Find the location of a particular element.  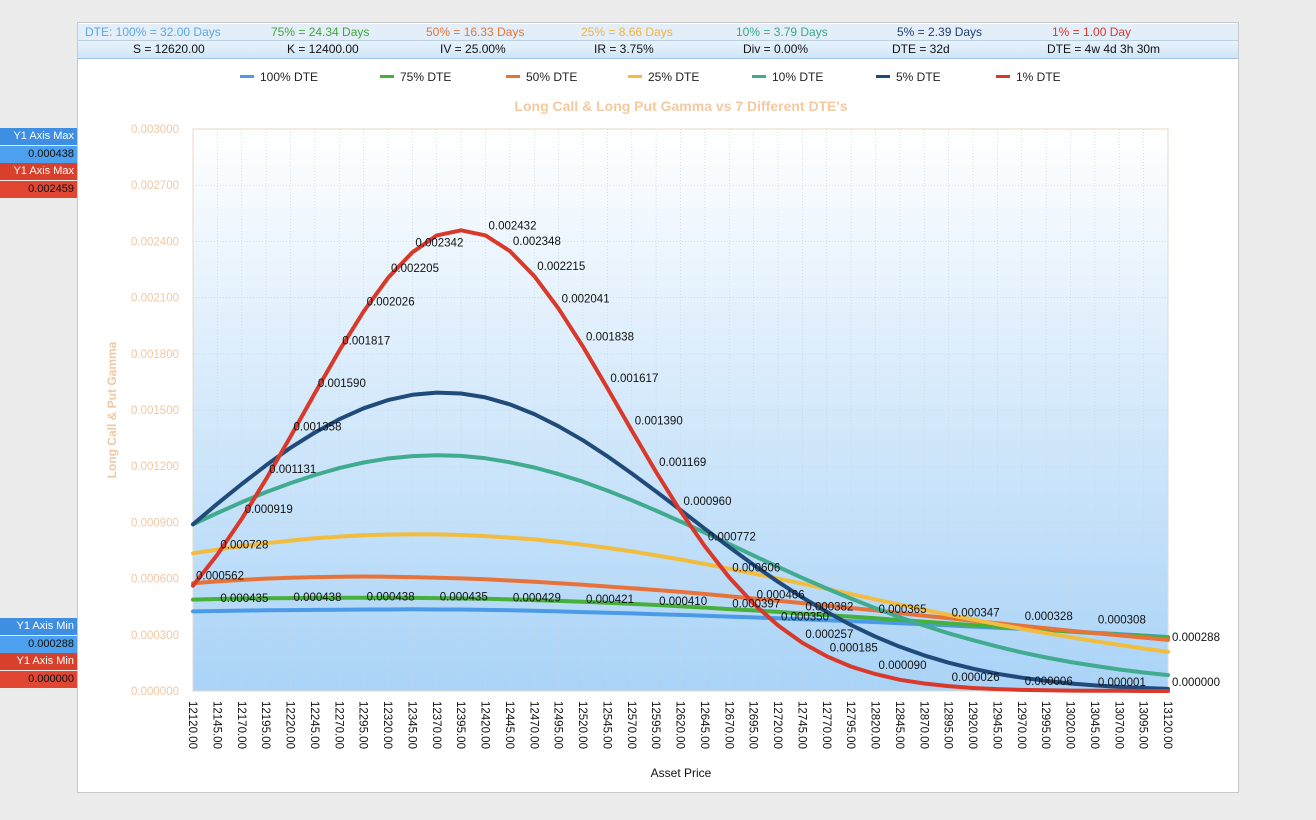

x-tick-label: 12445.00 is located at coordinates (509, 725).